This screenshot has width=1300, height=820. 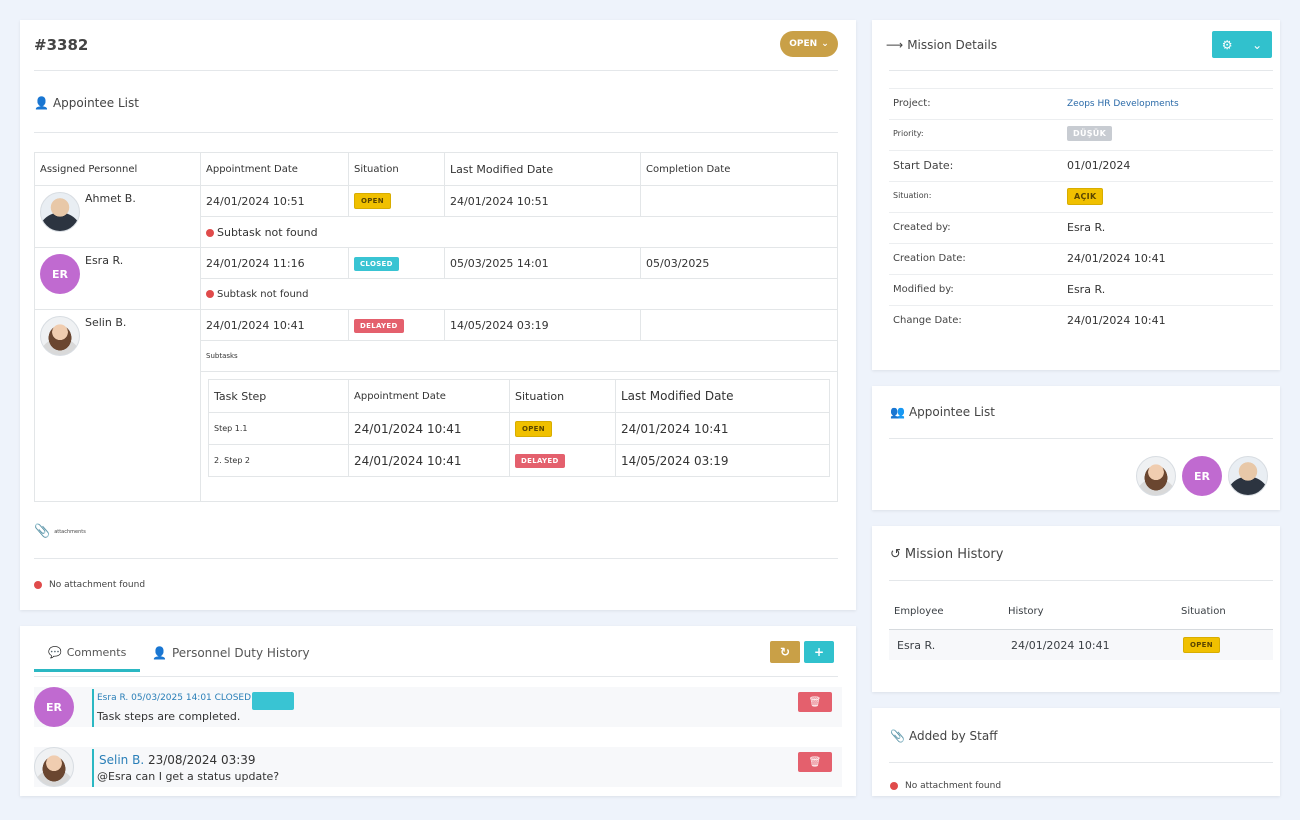 I want to click on refresh-button: ↻, so click(x=785, y=652).